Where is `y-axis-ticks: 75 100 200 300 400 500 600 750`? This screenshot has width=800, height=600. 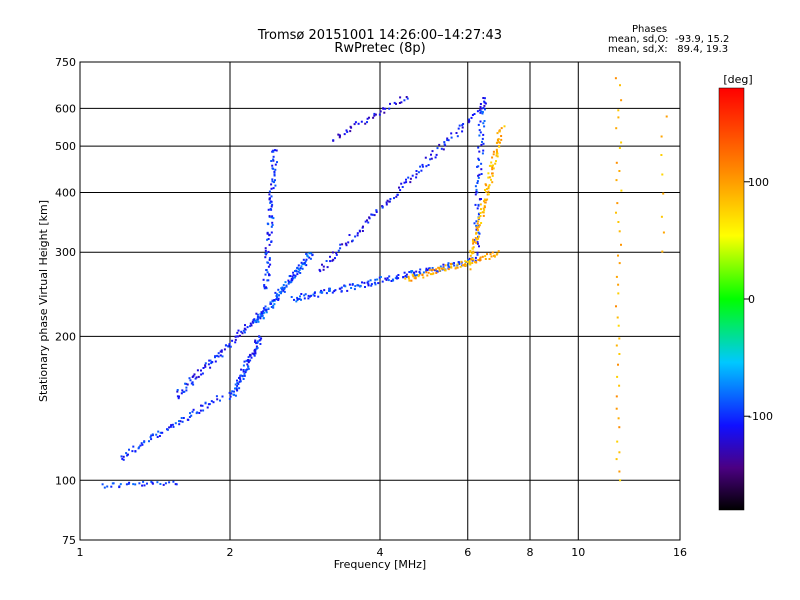
y-axis-ticks: 75 100 200 300 400 500 600 750 is located at coordinates (65, 301).